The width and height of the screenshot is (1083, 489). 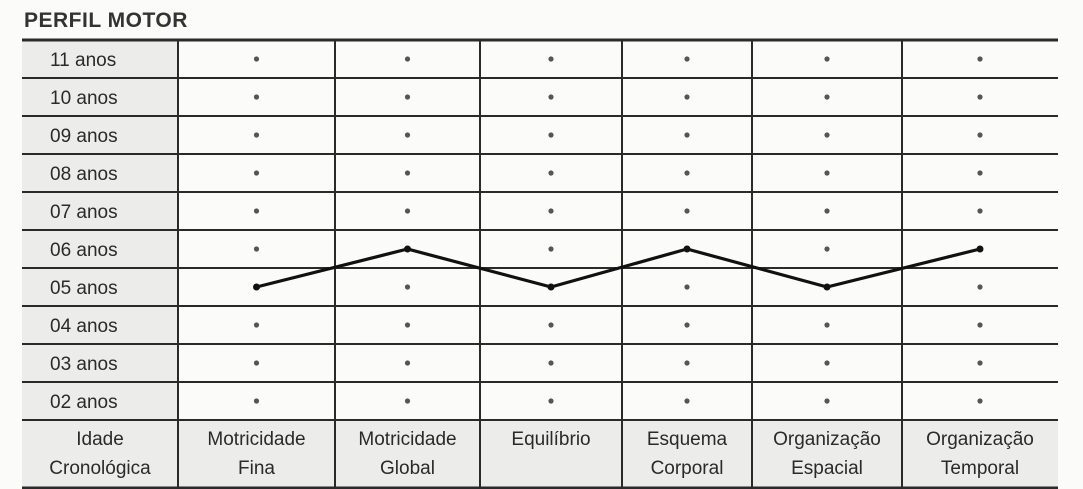 What do you see at coordinates (84, 326) in the screenshot?
I see `row-label: 04 anos` at bounding box center [84, 326].